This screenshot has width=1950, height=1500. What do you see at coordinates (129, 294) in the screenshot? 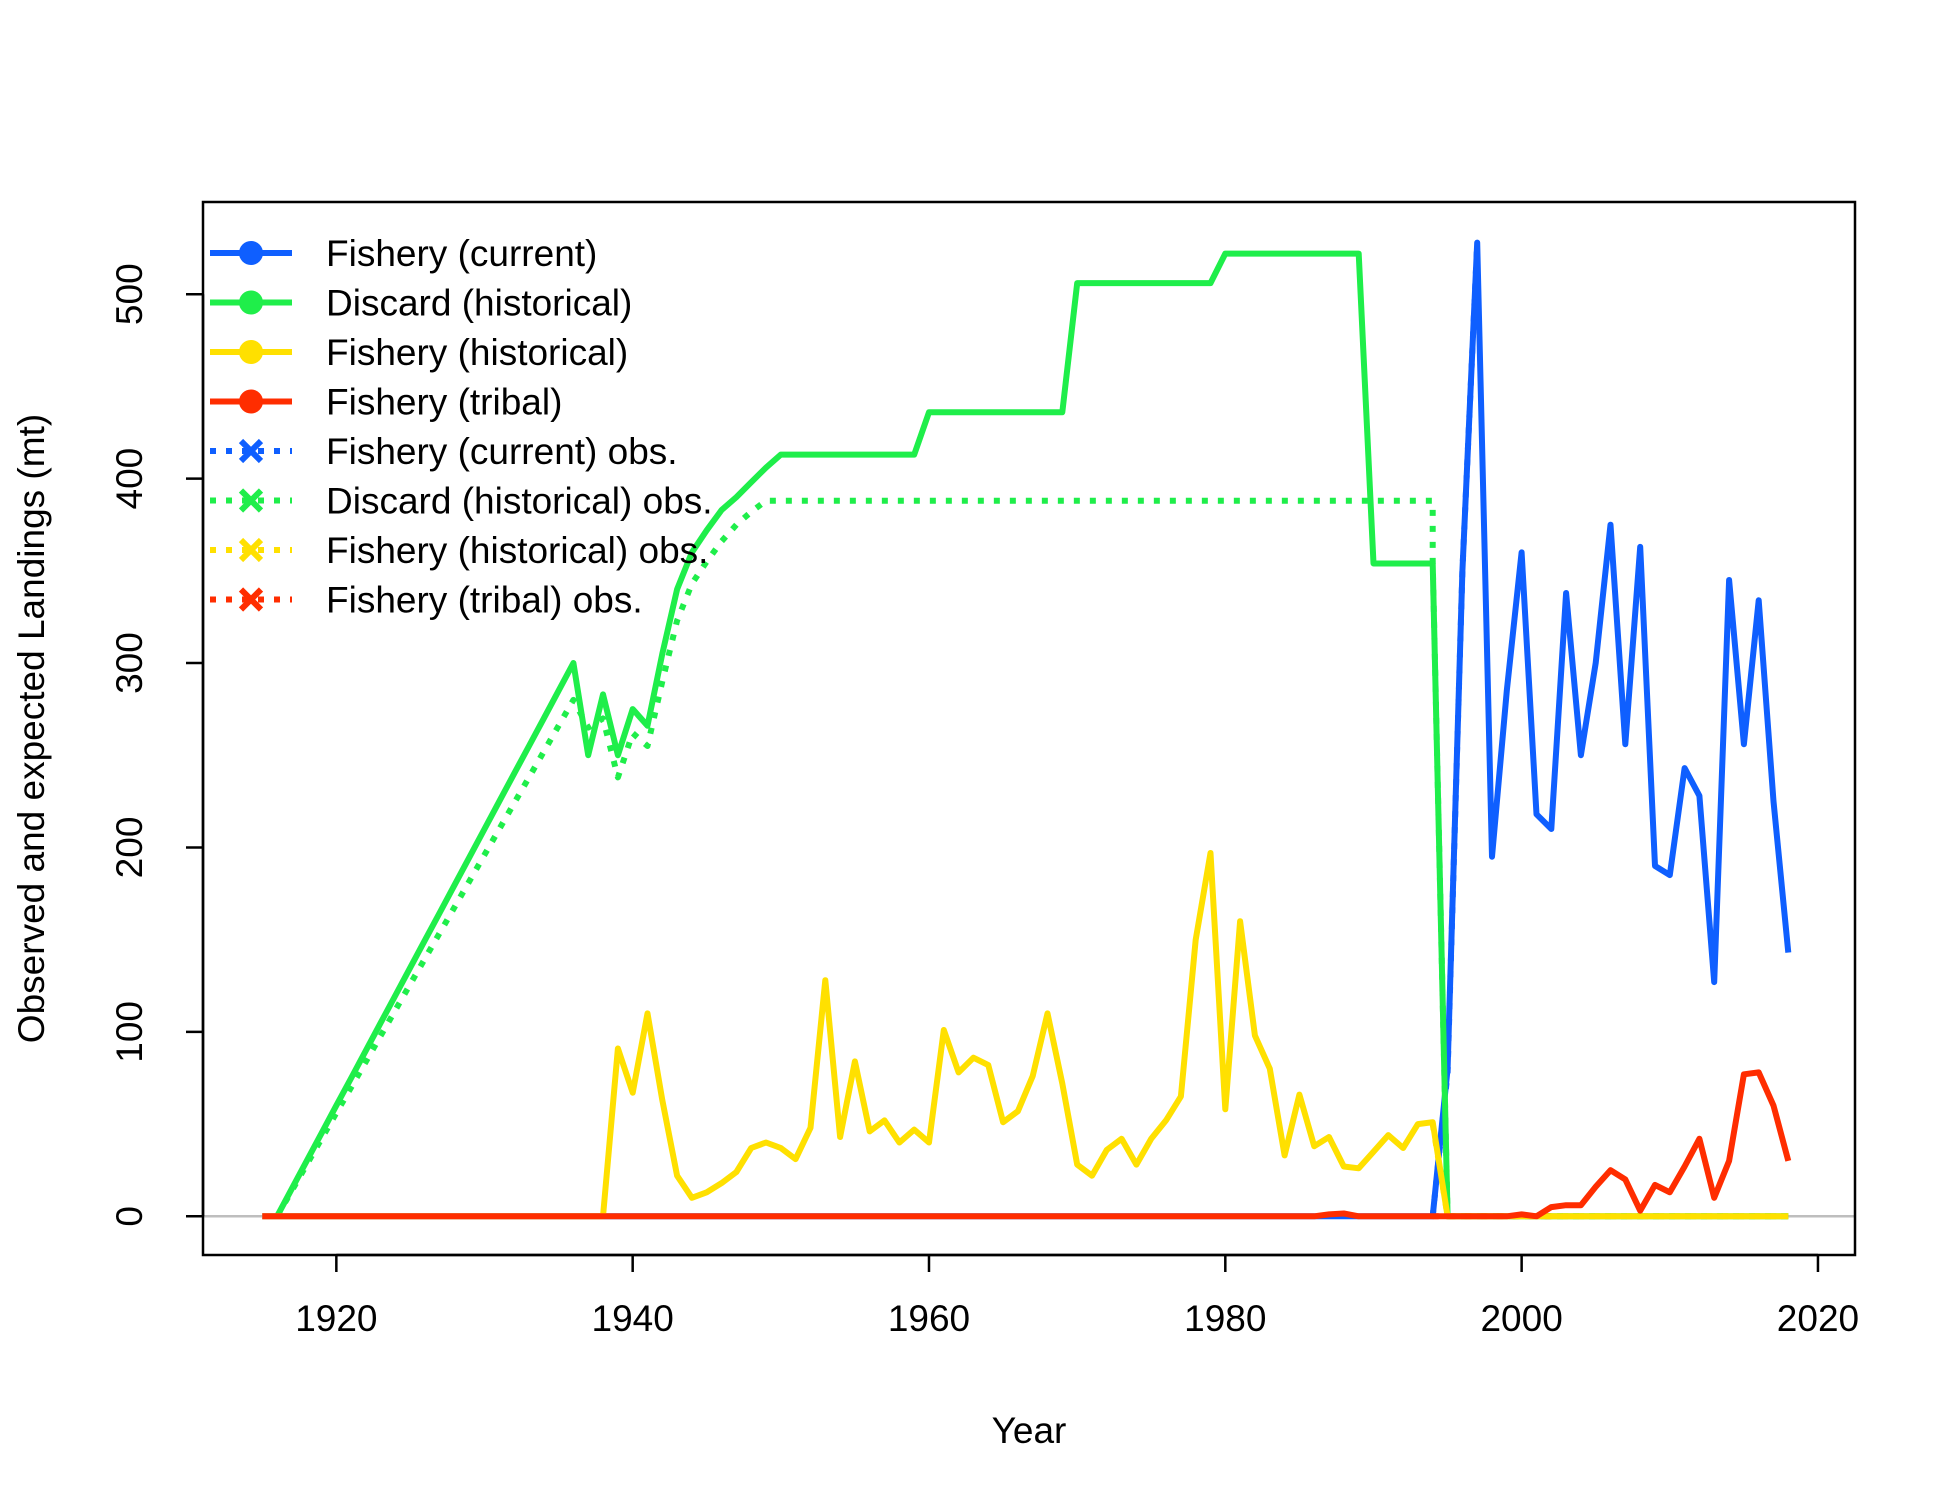
I see `y-tick-label: 500` at bounding box center [129, 294].